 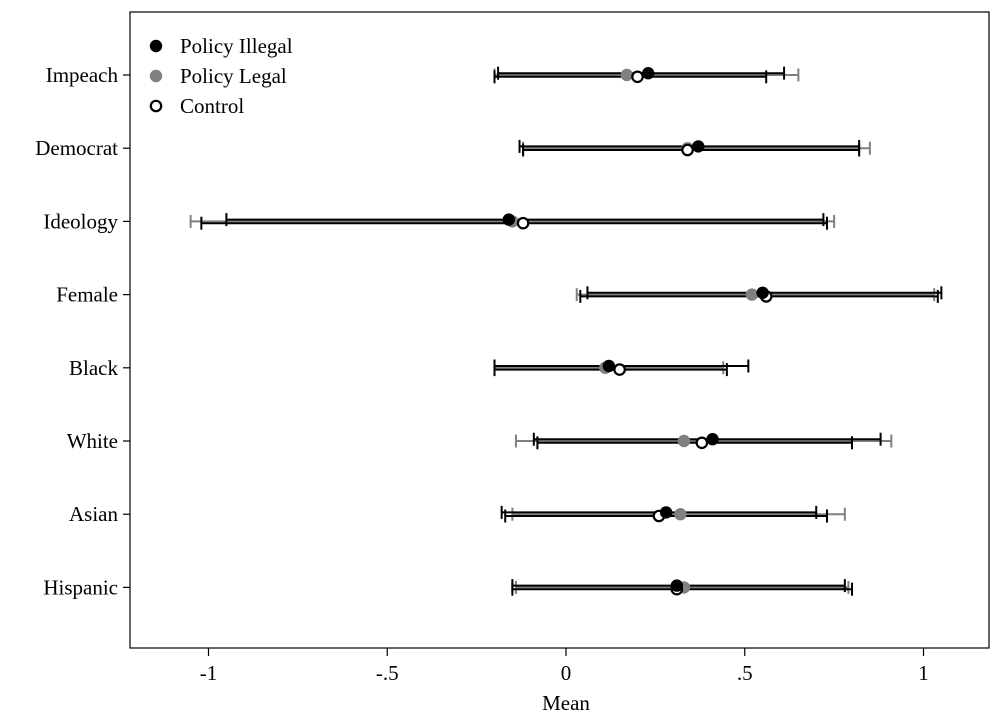 What do you see at coordinates (212, 106) in the screenshot?
I see `legend-label: Control` at bounding box center [212, 106].